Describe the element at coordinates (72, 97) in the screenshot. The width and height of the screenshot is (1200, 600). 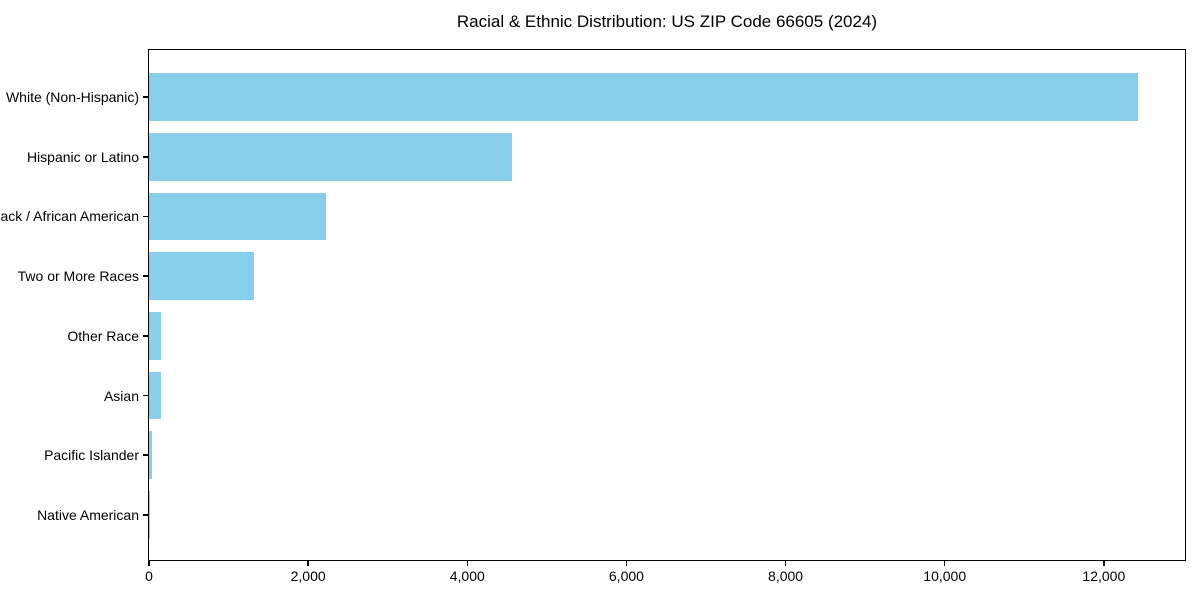
I see `y-tick-label: White (Non-Hispanic)` at that location.